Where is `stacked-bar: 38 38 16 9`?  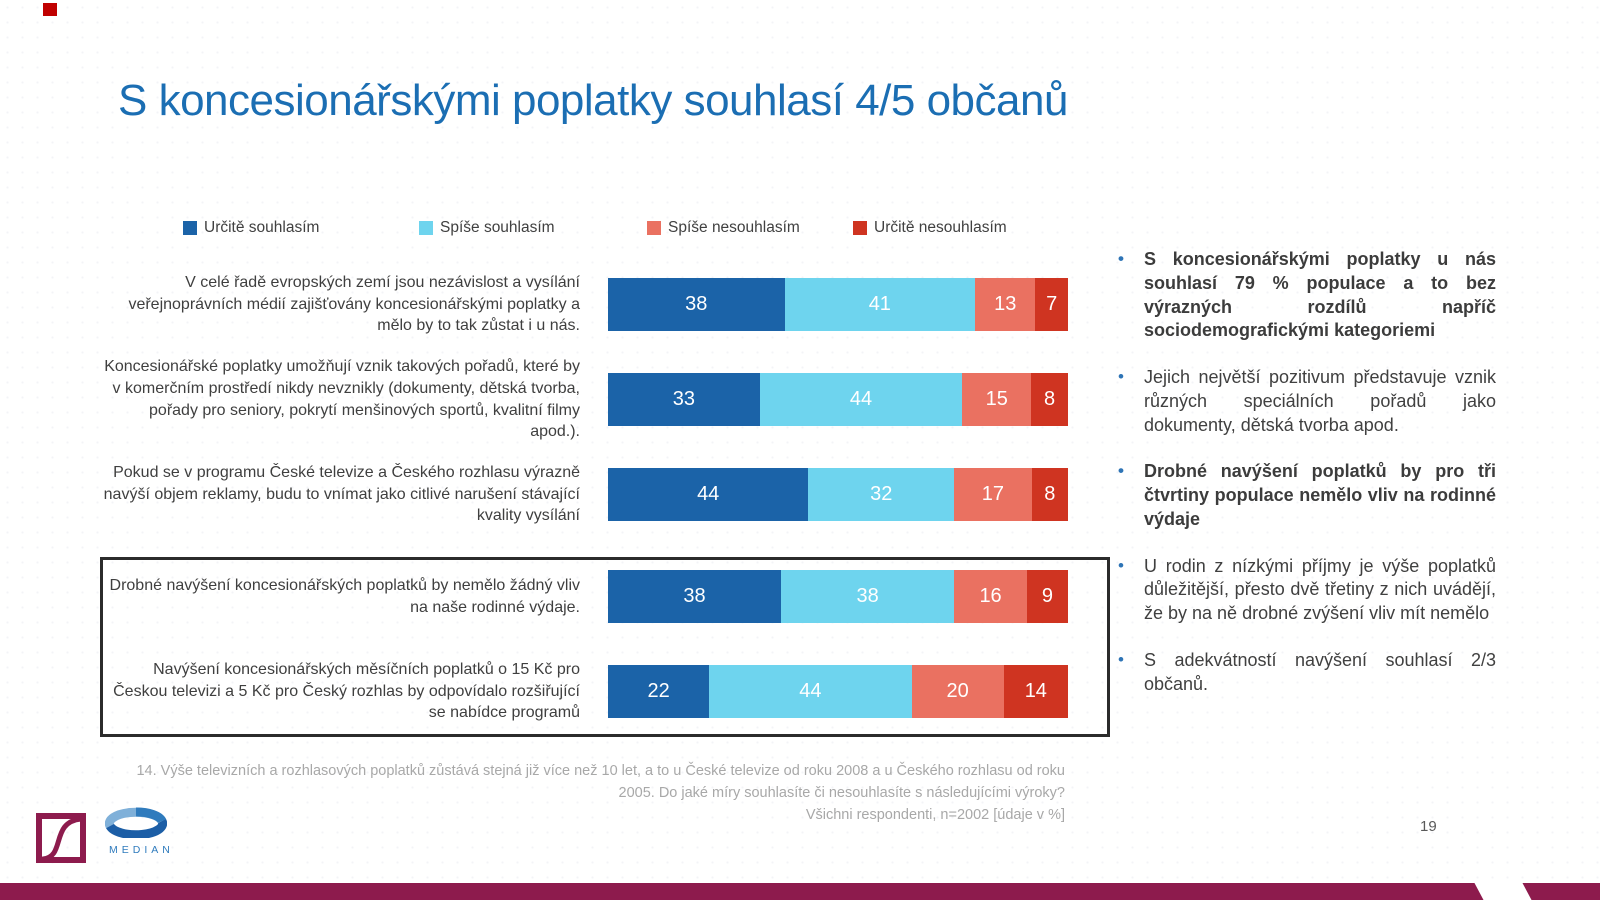
stacked-bar: 38 38 16 9 is located at coordinates (838, 596).